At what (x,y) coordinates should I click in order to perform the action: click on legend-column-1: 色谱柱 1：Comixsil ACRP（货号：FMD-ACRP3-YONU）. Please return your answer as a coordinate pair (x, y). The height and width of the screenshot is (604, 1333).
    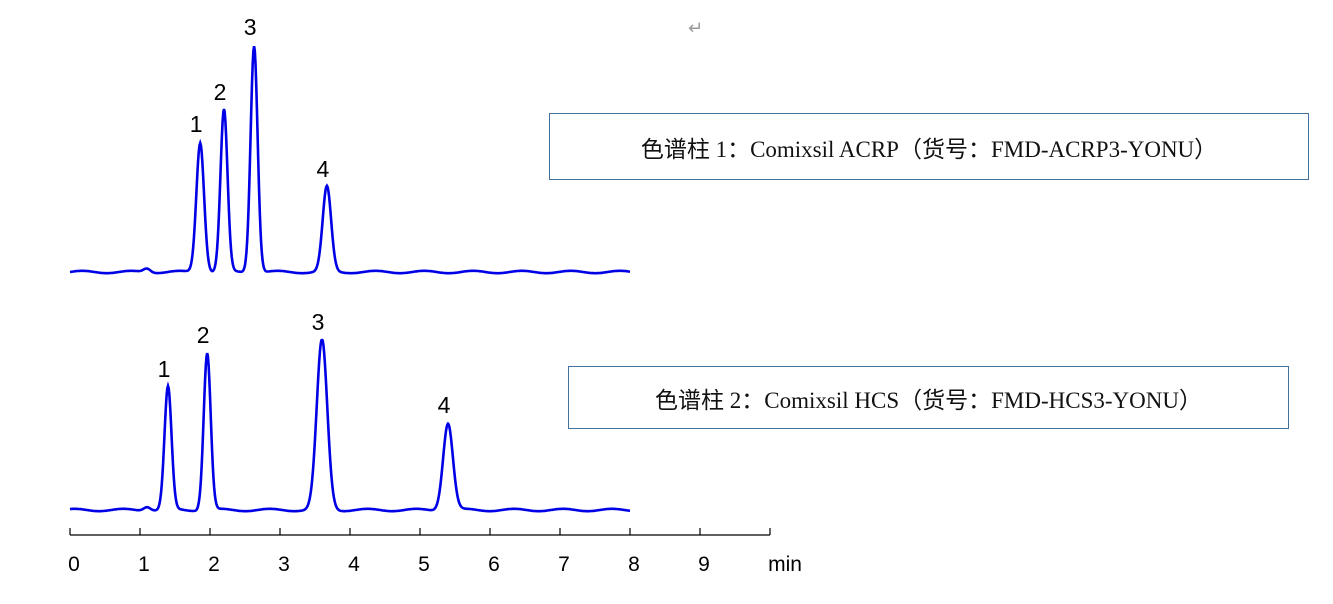
    Looking at the image, I should click on (929, 146).